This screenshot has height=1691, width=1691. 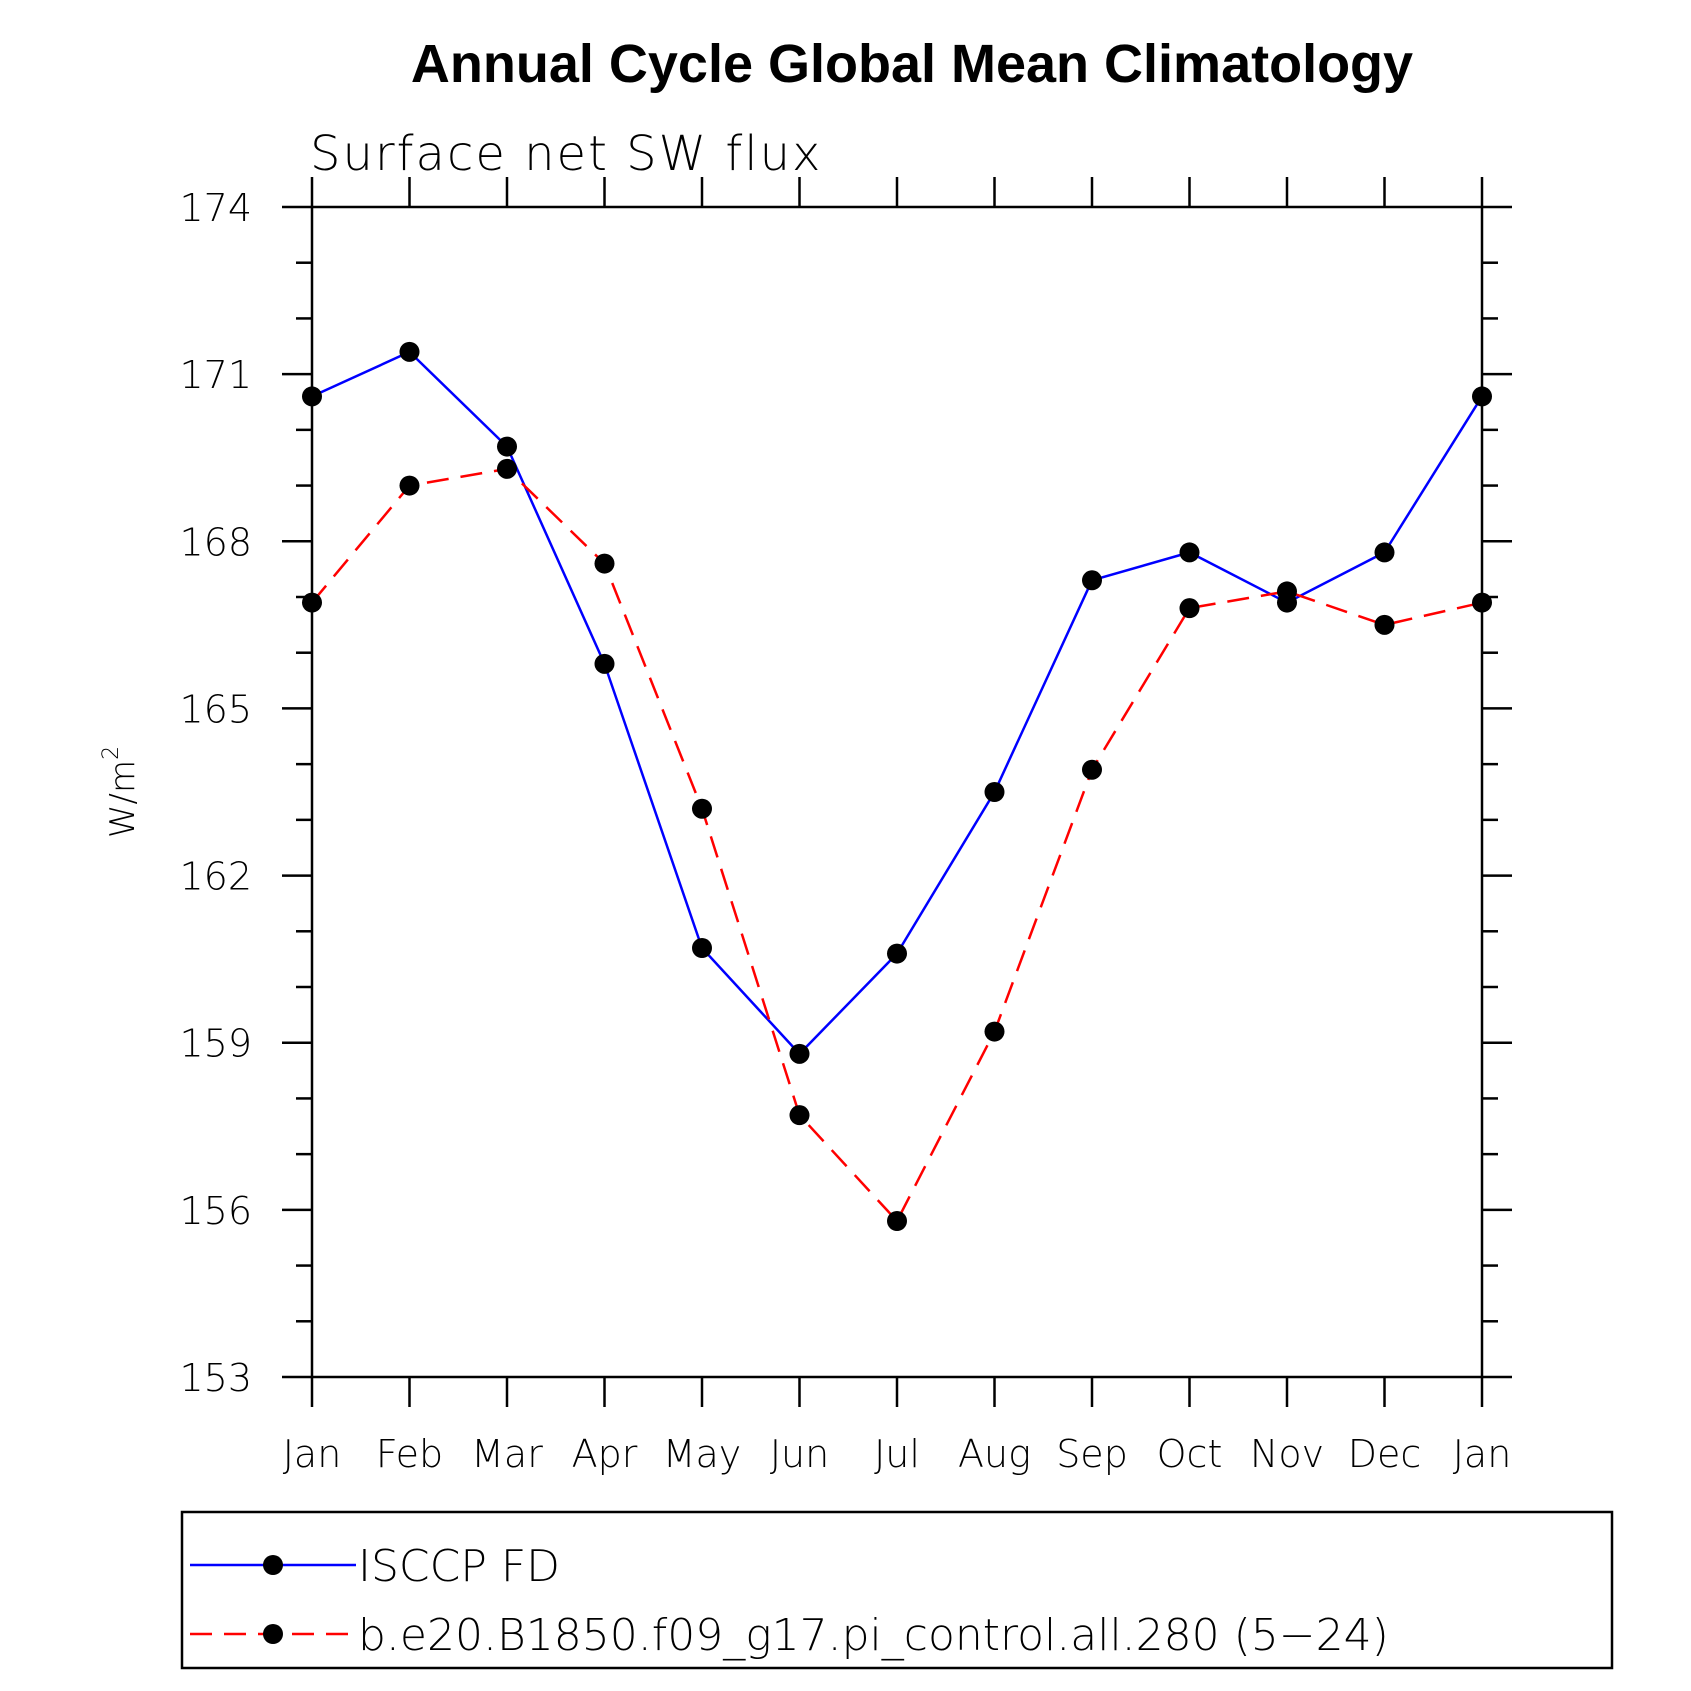 I want to click on x-tick-label: May, so click(x=702, y=1454).